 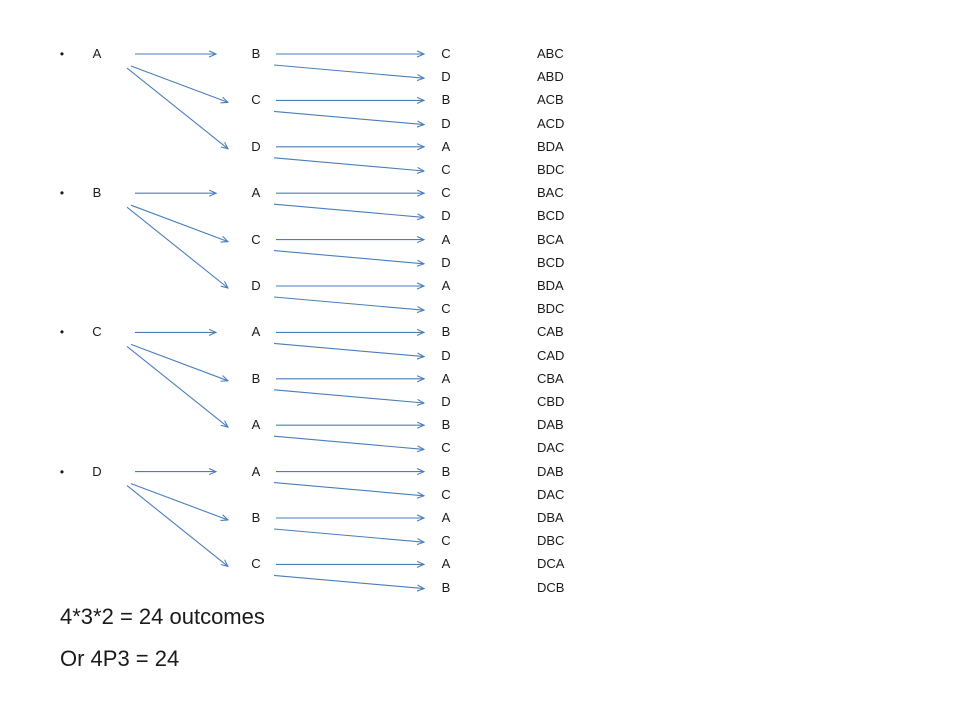 What do you see at coordinates (551, 355) in the screenshot?
I see `outcome-label: CAD` at bounding box center [551, 355].